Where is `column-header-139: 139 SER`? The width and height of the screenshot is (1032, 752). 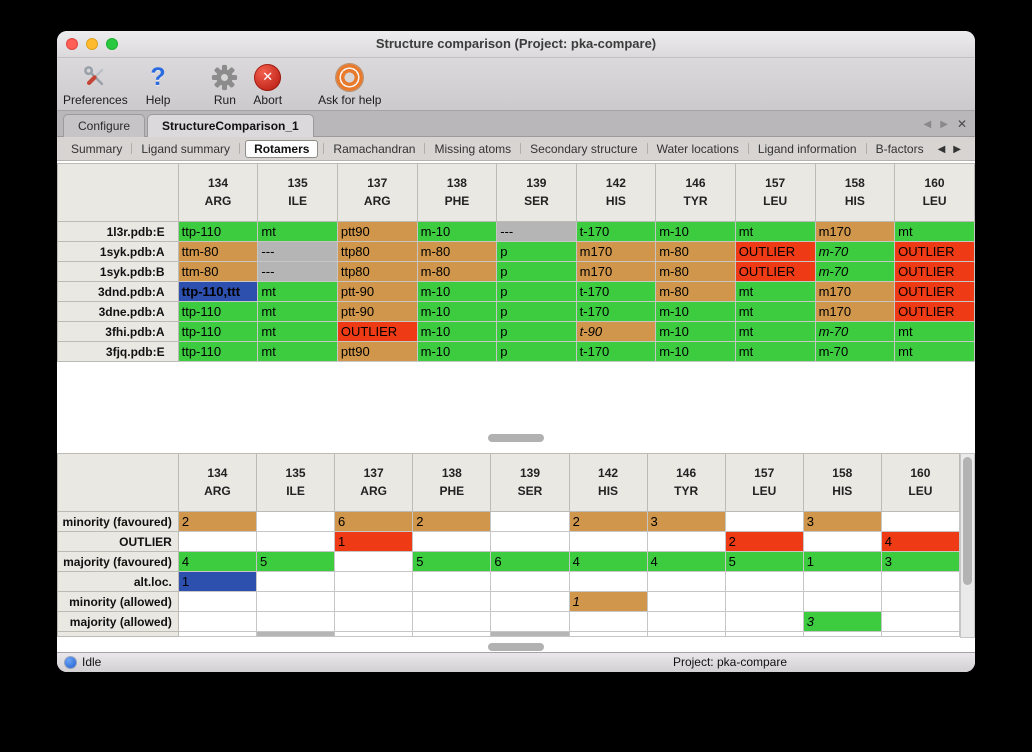
column-header-139: 139 SER is located at coordinates (536, 192).